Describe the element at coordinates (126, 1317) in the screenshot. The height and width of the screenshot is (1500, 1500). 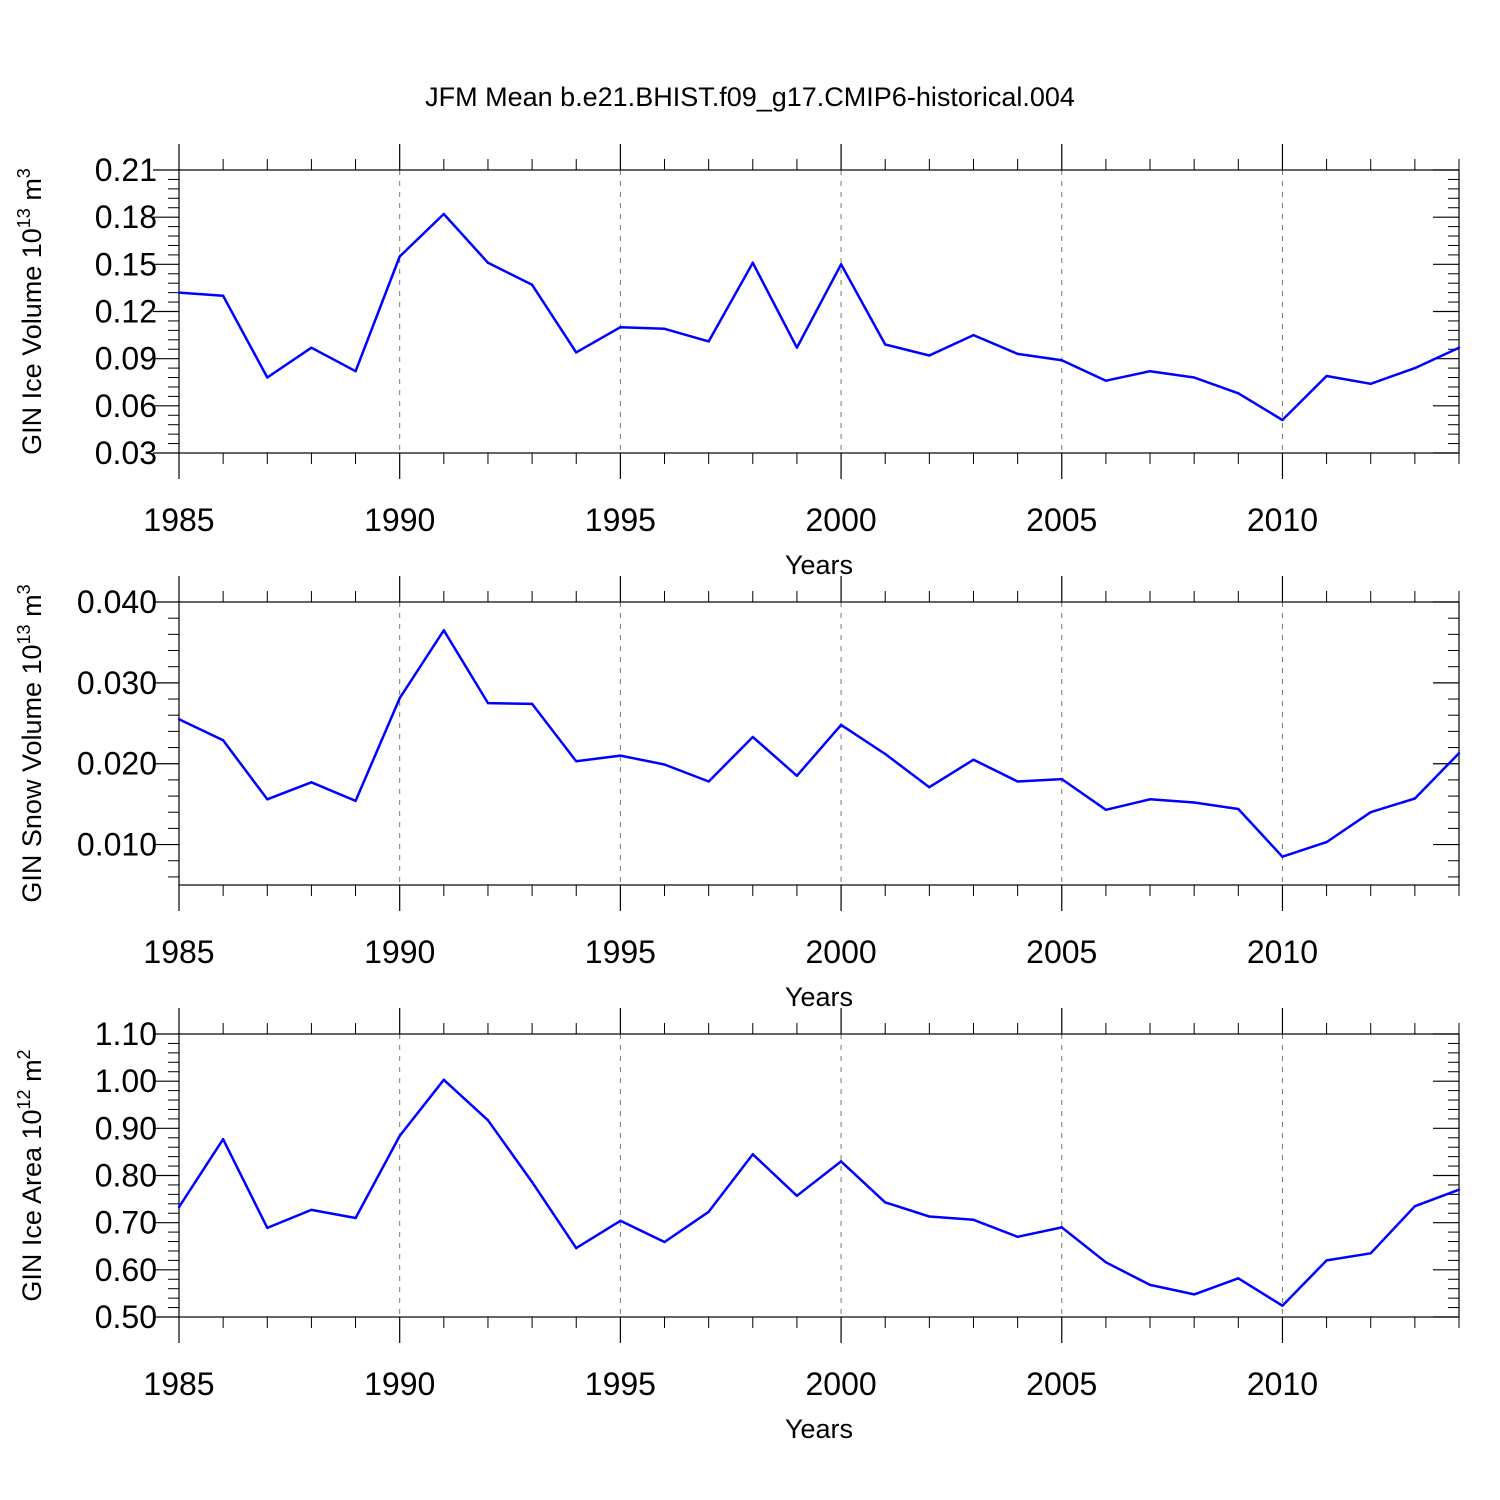
I see `y-tick-label: 0.50` at that location.